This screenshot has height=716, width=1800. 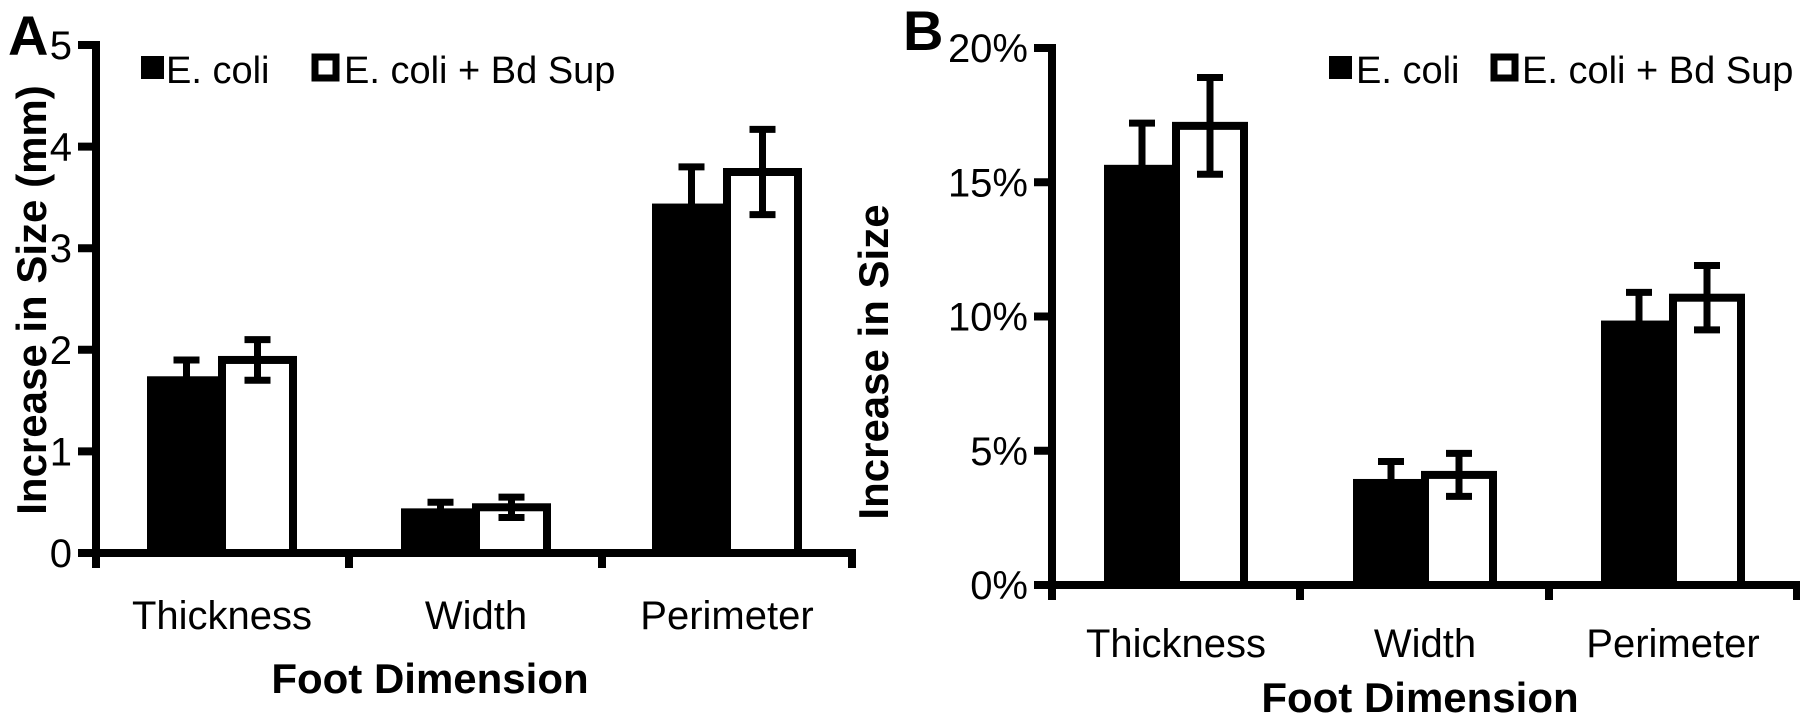 I want to click on panel-a-bar-ecoli-thickness, so click(x=186, y=466).